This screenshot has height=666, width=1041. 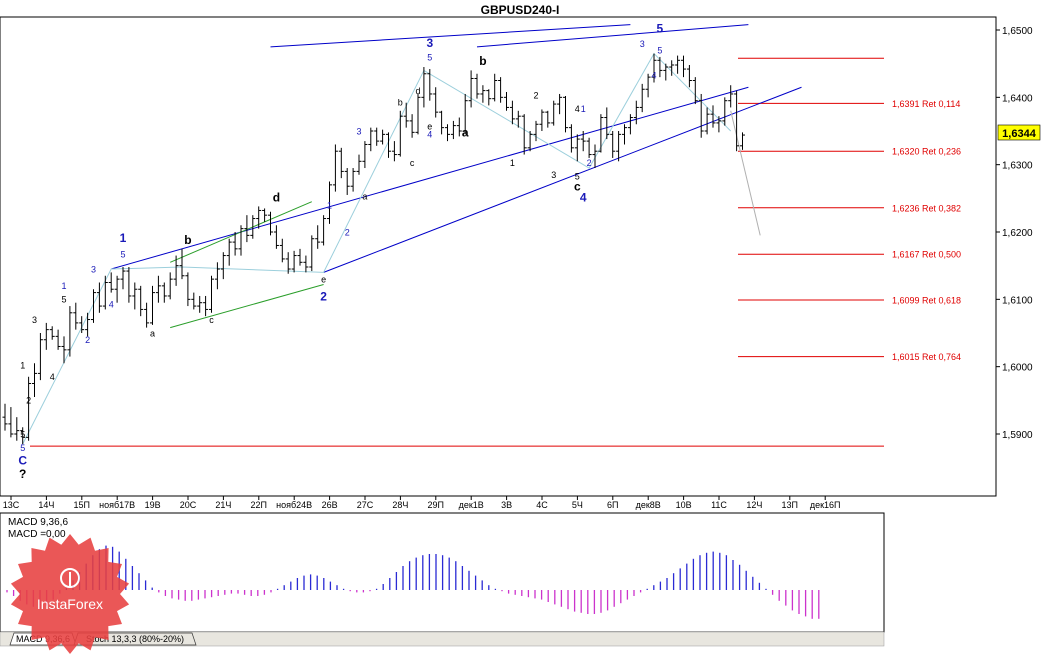 I want to click on projection-line, so click(x=745, y=173).